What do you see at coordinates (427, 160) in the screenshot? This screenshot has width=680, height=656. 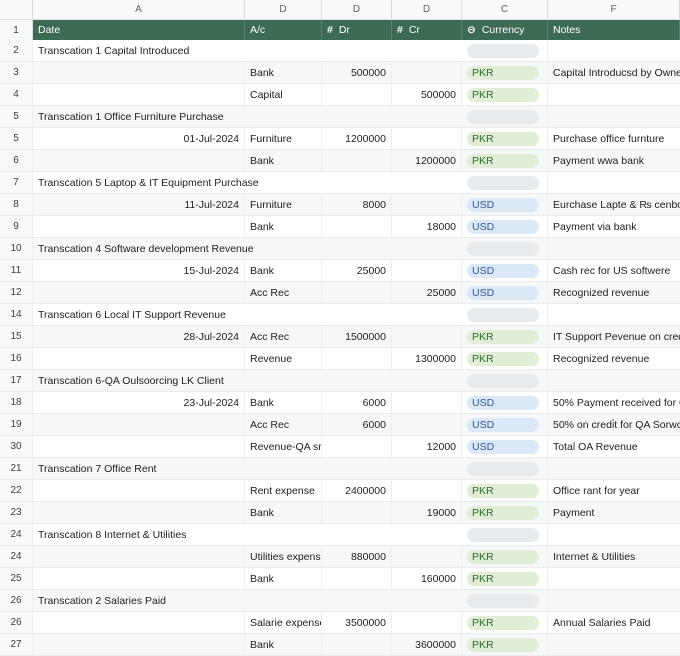 I see `cr-cell: 1200000` at bounding box center [427, 160].